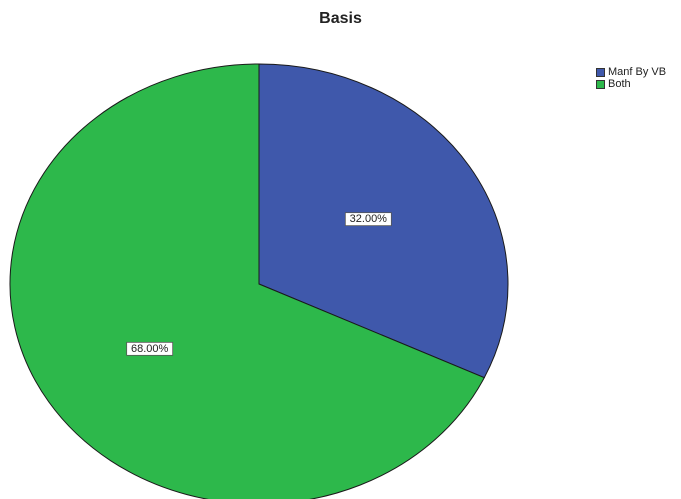 Image resolution: width=681 pixels, height=499 pixels. I want to click on chart-title: Basis, so click(340, 18).